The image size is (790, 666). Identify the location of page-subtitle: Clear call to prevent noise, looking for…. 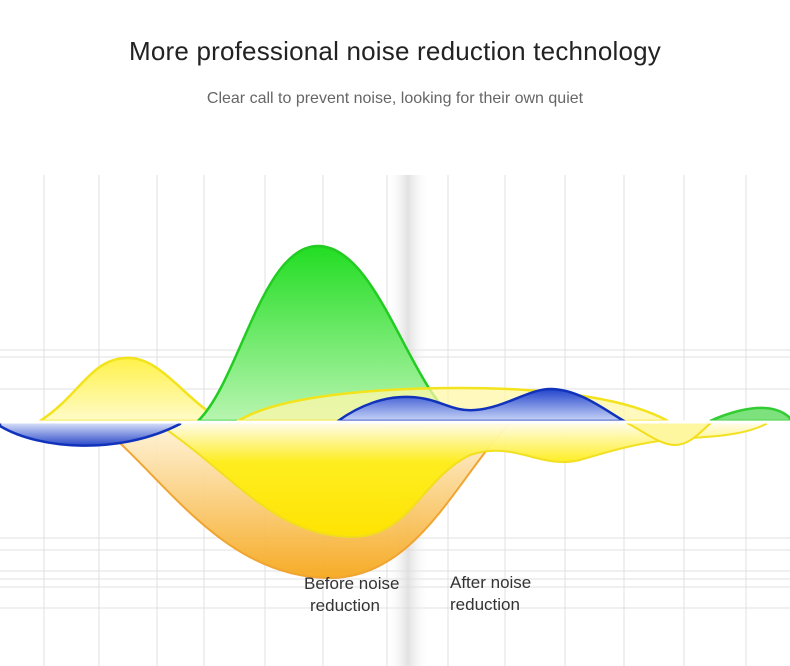
(395, 98).